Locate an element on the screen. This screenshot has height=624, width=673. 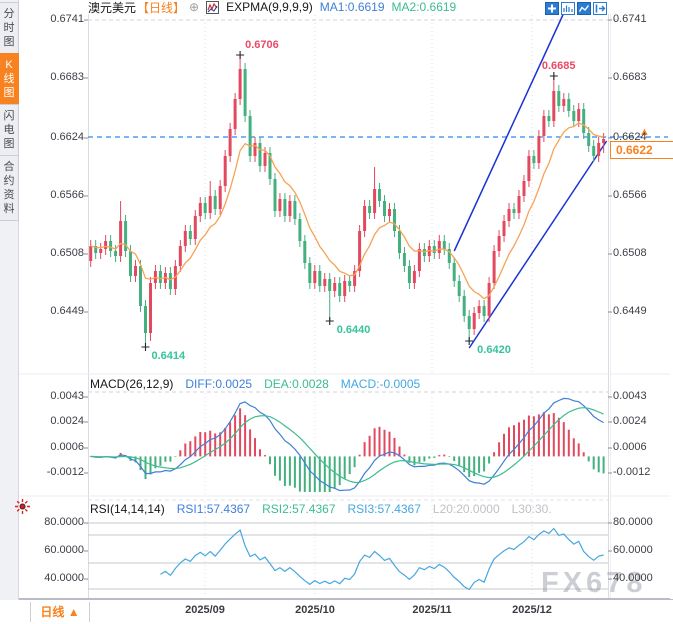
move-tool-icon is located at coordinates (552, 8).